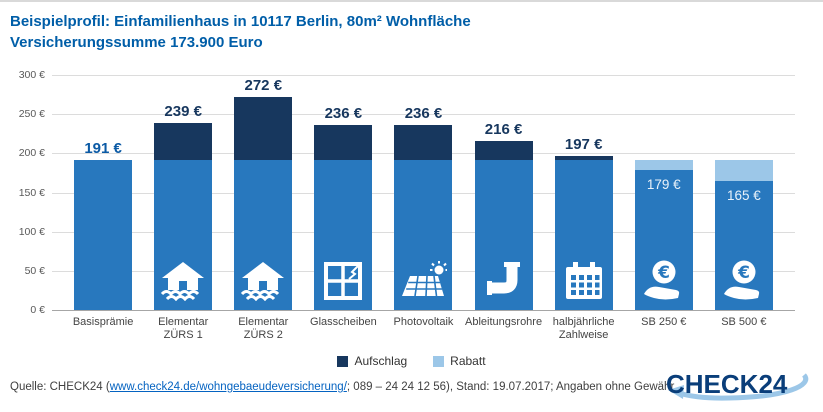 Image resolution: width=823 pixels, height=412 pixels. What do you see at coordinates (183, 328) in the screenshot?
I see `category-label: Elementar ZÜRS 1` at bounding box center [183, 328].